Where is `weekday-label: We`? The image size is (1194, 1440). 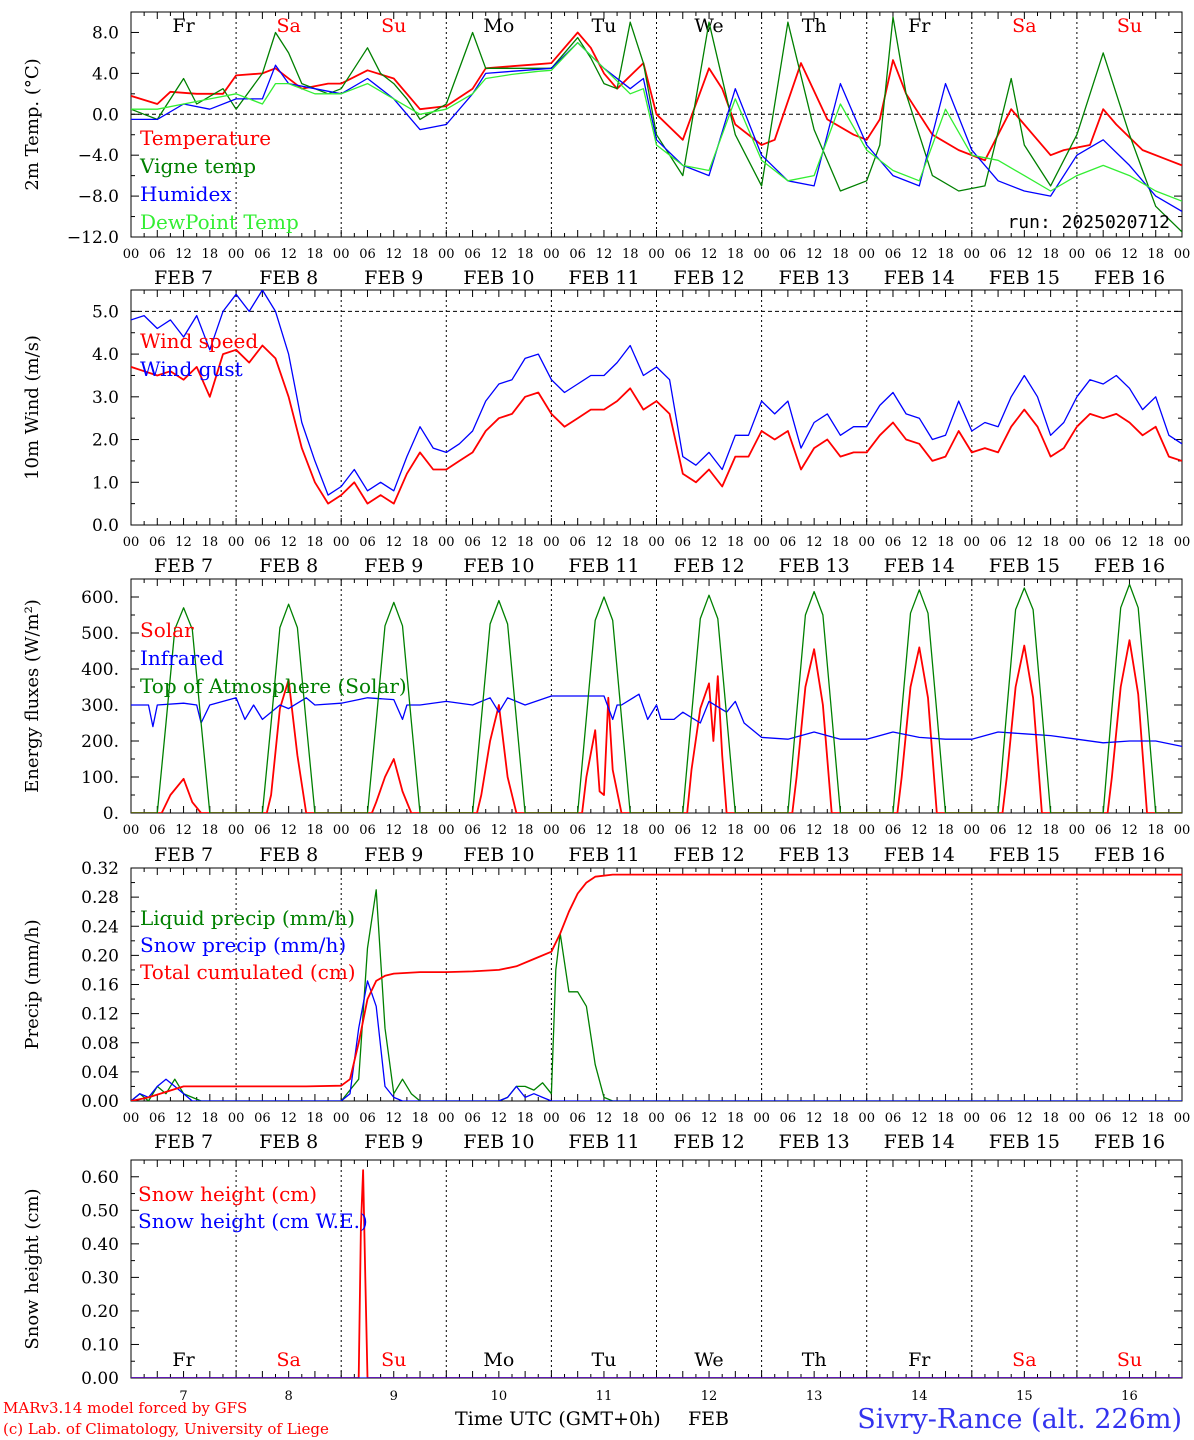
weekday-label: We is located at coordinates (708, 1360).